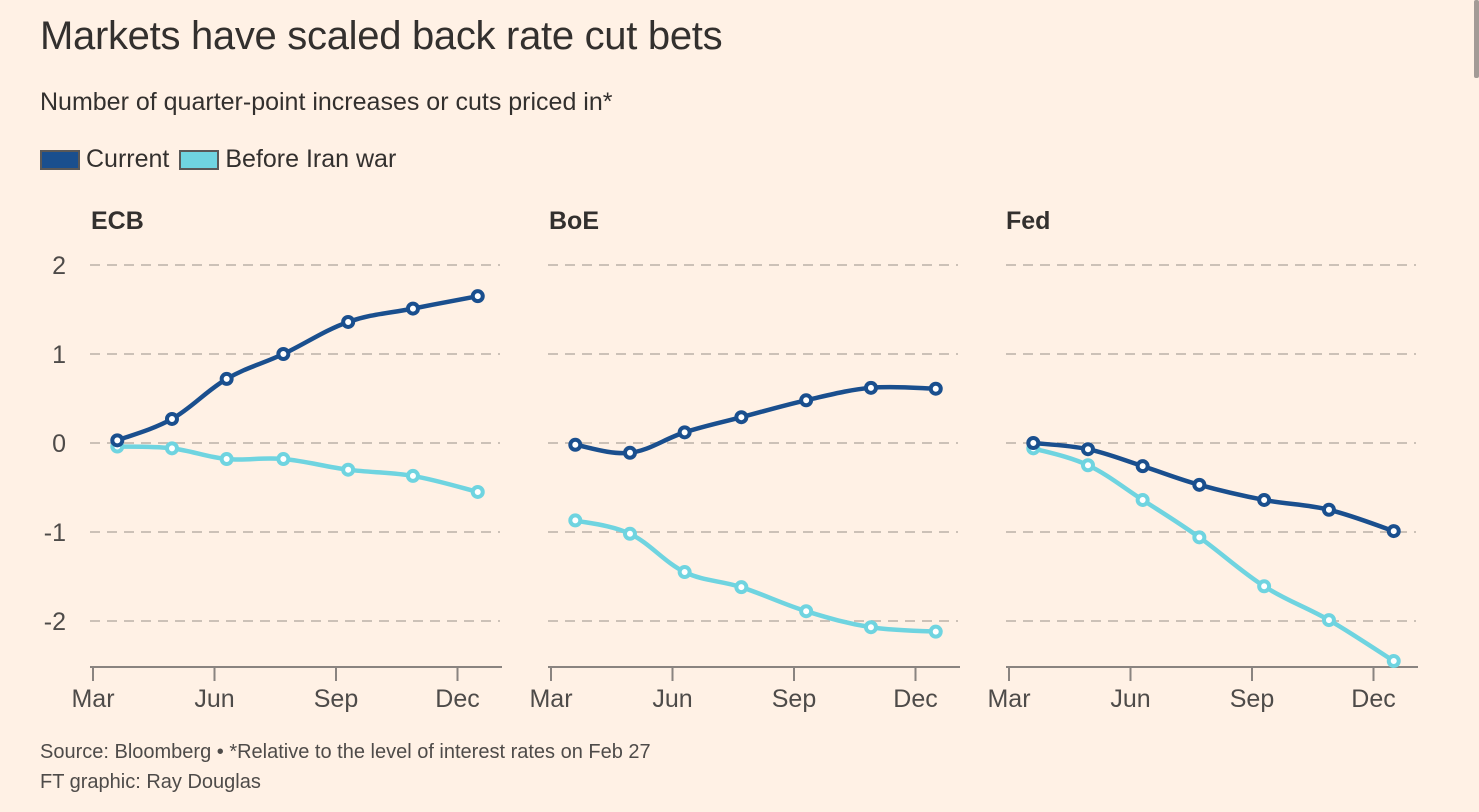 Image resolution: width=1479 pixels, height=812 pixels. What do you see at coordinates (199, 159) in the screenshot?
I see `legend-swatch-before` at bounding box center [199, 159].